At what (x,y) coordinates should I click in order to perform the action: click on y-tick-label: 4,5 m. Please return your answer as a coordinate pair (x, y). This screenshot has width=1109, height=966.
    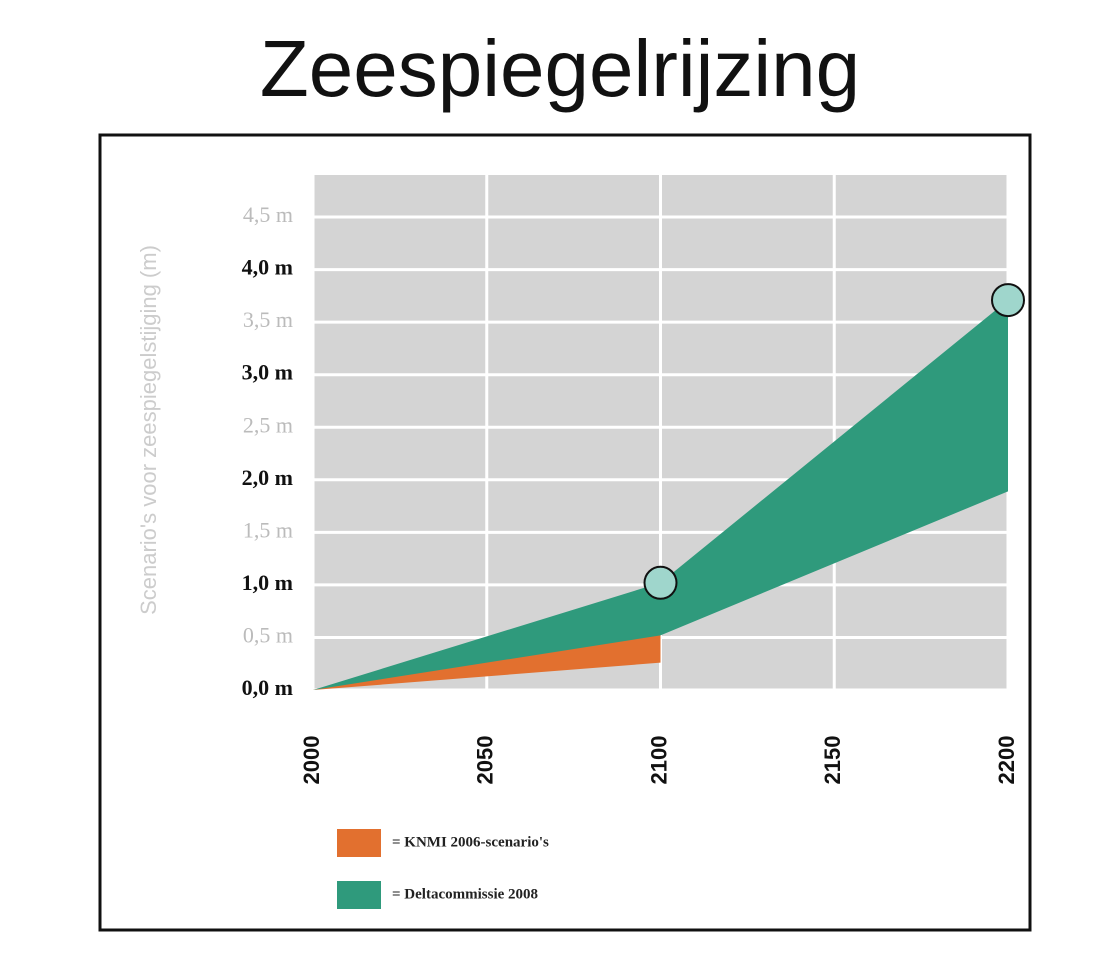
    Looking at the image, I should click on (268, 214).